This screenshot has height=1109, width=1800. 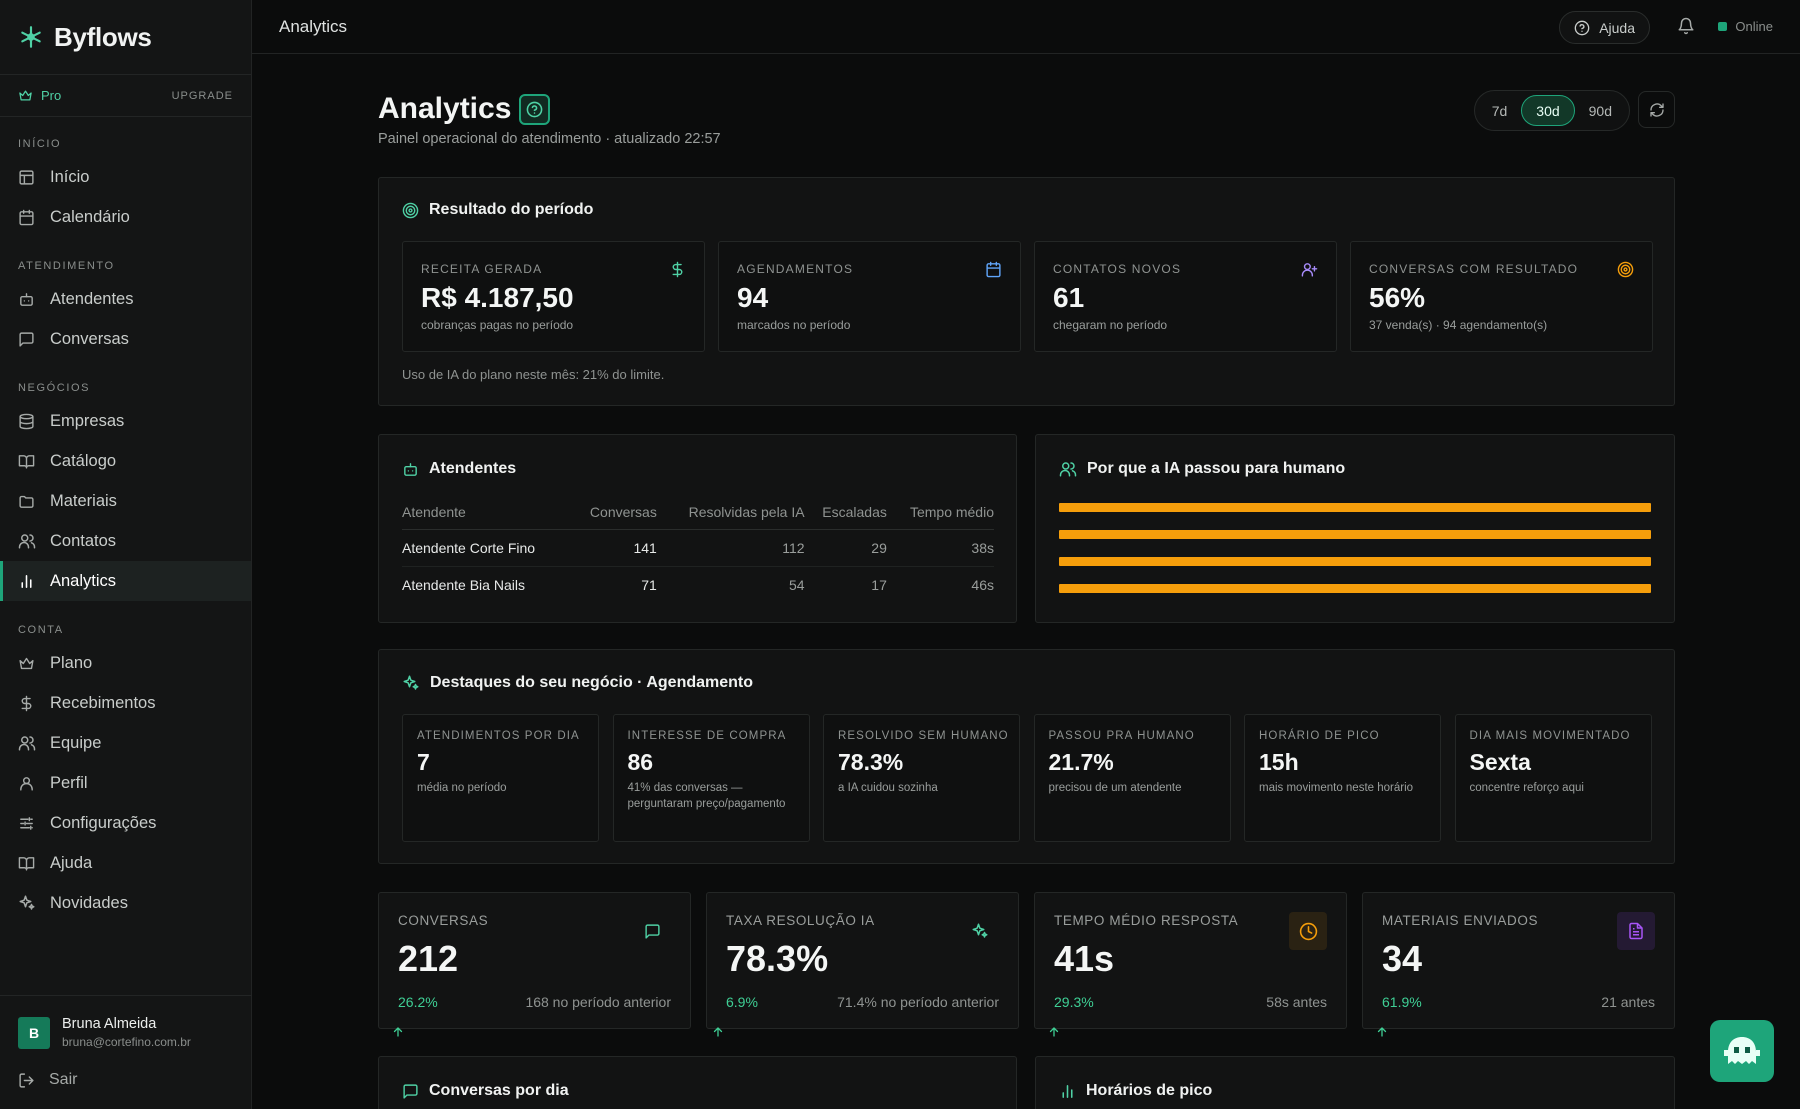 I want to click on highlight-value: 78.3%, so click(x=871, y=762).